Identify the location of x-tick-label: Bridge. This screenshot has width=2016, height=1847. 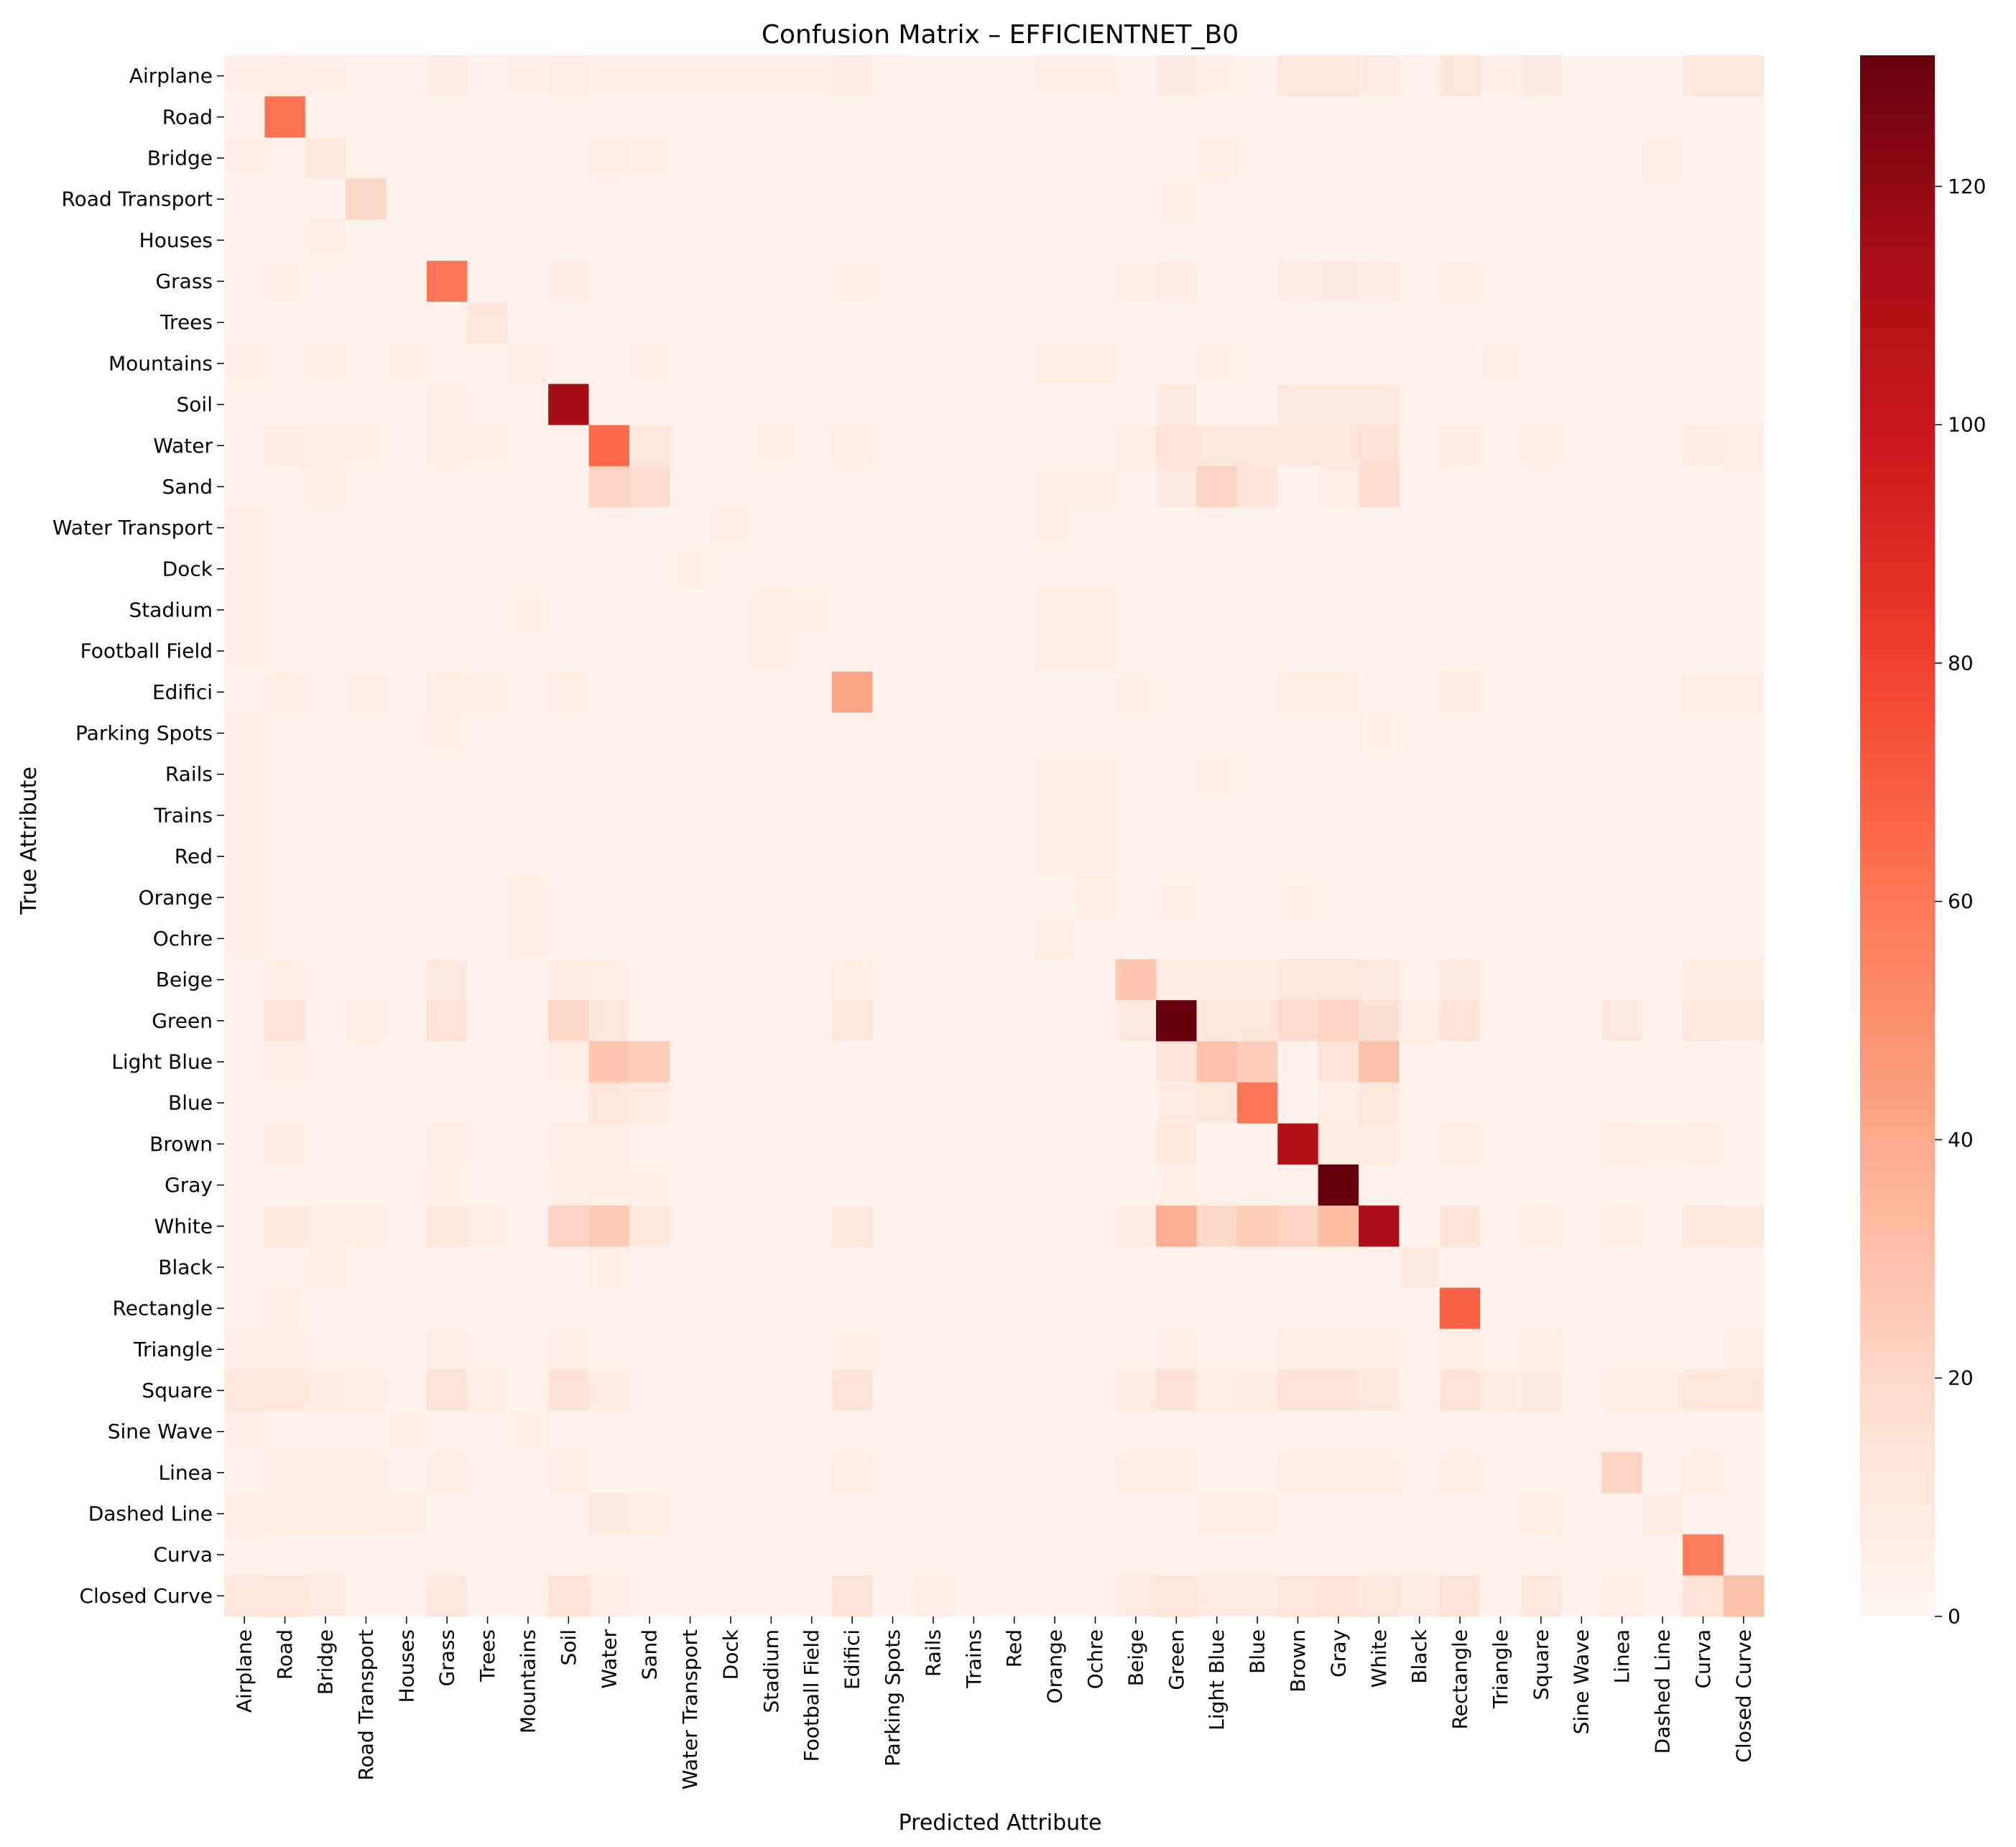
(325, 1662).